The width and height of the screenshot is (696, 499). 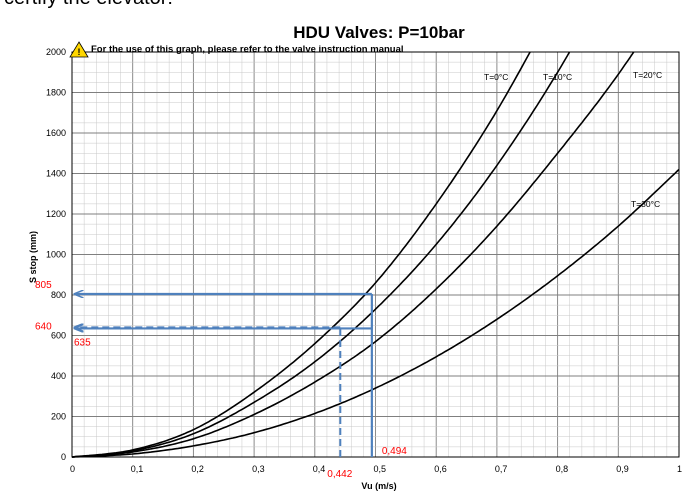 What do you see at coordinates (88, 5) in the screenshot?
I see `top-caption: certify the elevator:` at bounding box center [88, 5].